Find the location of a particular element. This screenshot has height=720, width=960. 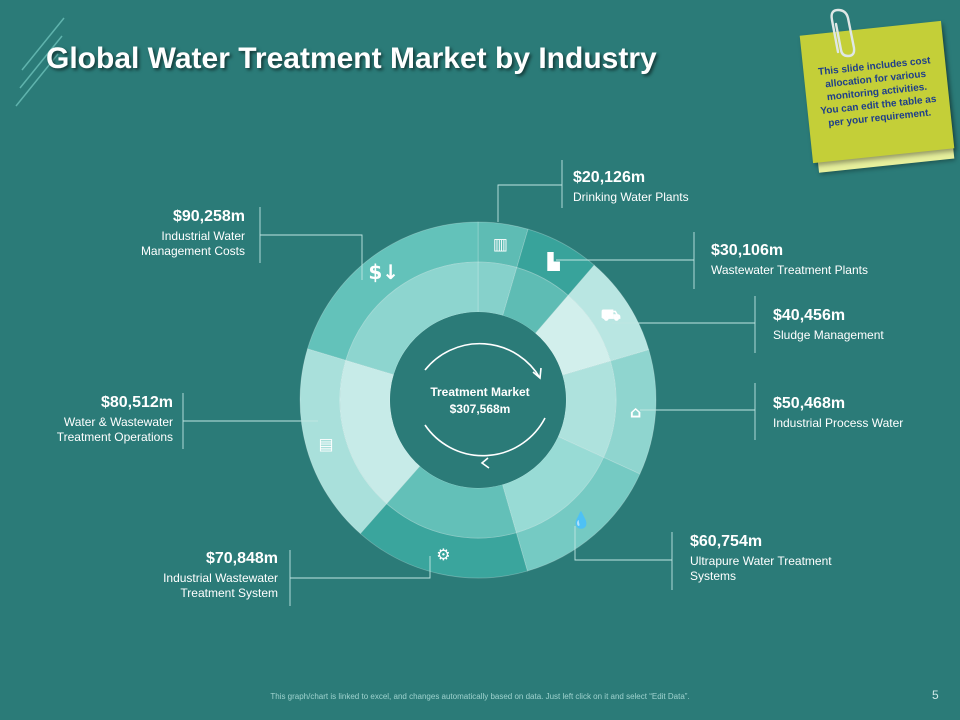

plant-icon: ⌂ is located at coordinates (635, 411).